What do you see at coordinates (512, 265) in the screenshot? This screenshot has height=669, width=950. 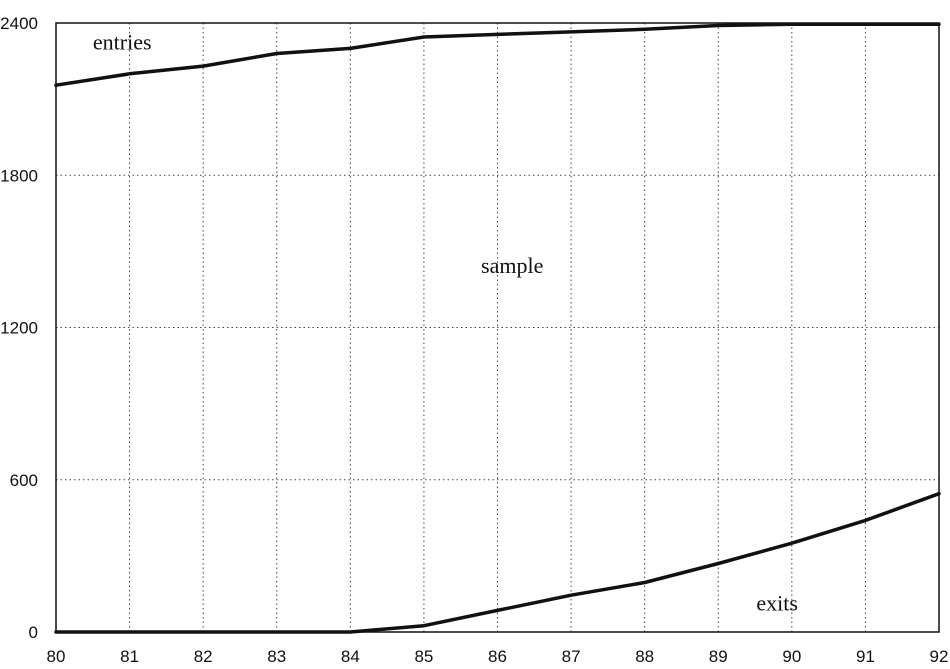 I see `annotation-sample: sample` at bounding box center [512, 265].